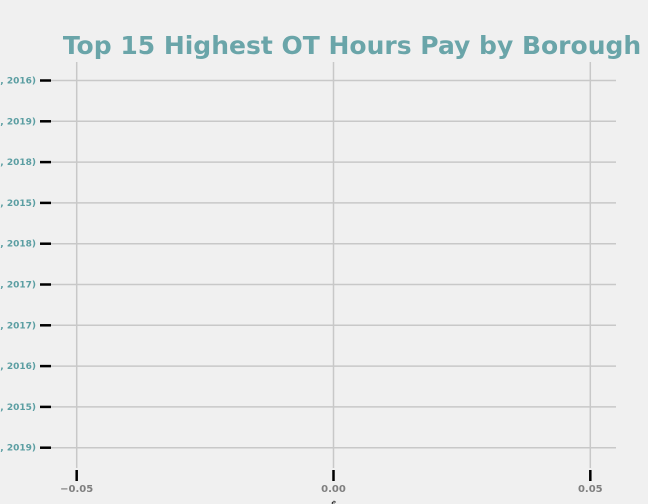 The image size is (648, 504). Describe the element at coordinates (333, 489) in the screenshot. I see `x-tick-label: 0.00` at that location.